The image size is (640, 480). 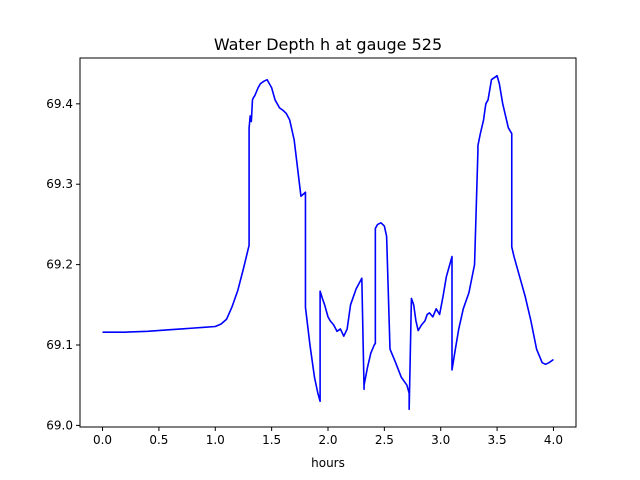 What do you see at coordinates (215, 440) in the screenshot?
I see `x-tick-label: 1.0` at bounding box center [215, 440].